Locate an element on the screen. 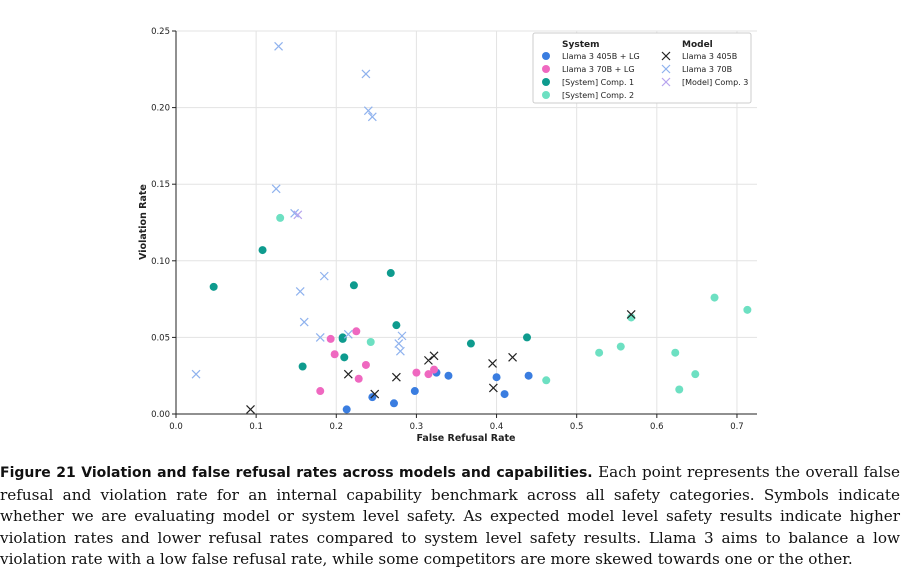 The image size is (903, 579). legend-label-llama-3-405b-lg: Llama 3 405B + LG is located at coordinates (601, 56).